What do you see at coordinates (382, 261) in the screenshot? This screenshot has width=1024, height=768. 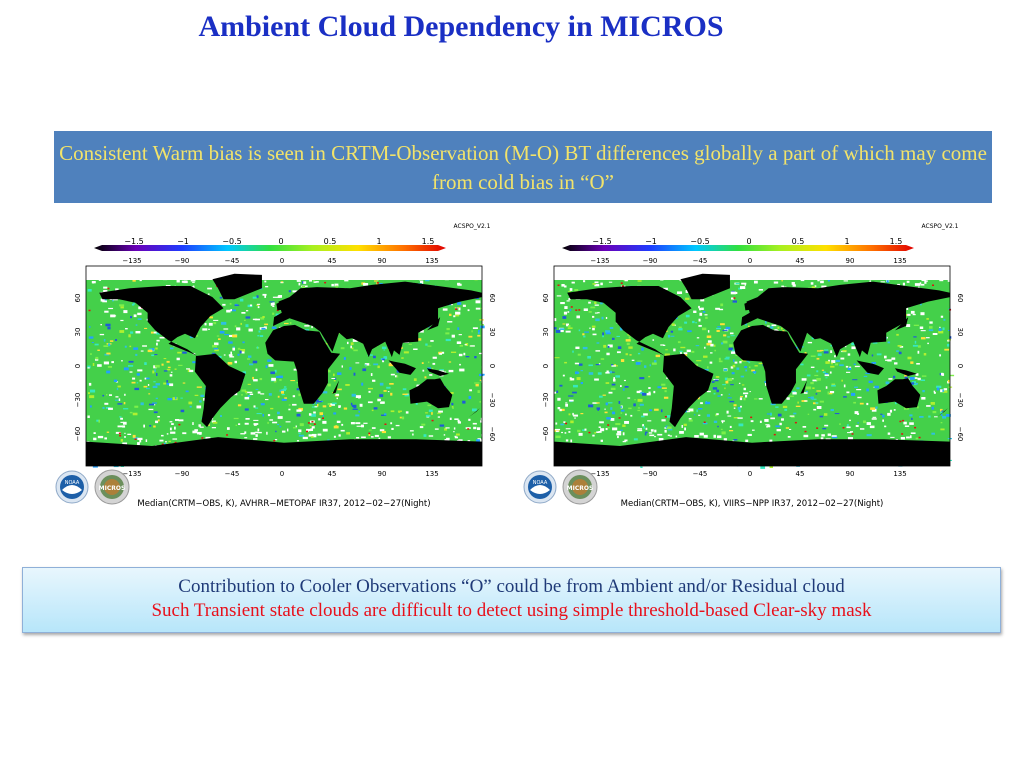 I see `lon-tick-label: 90` at bounding box center [382, 261].